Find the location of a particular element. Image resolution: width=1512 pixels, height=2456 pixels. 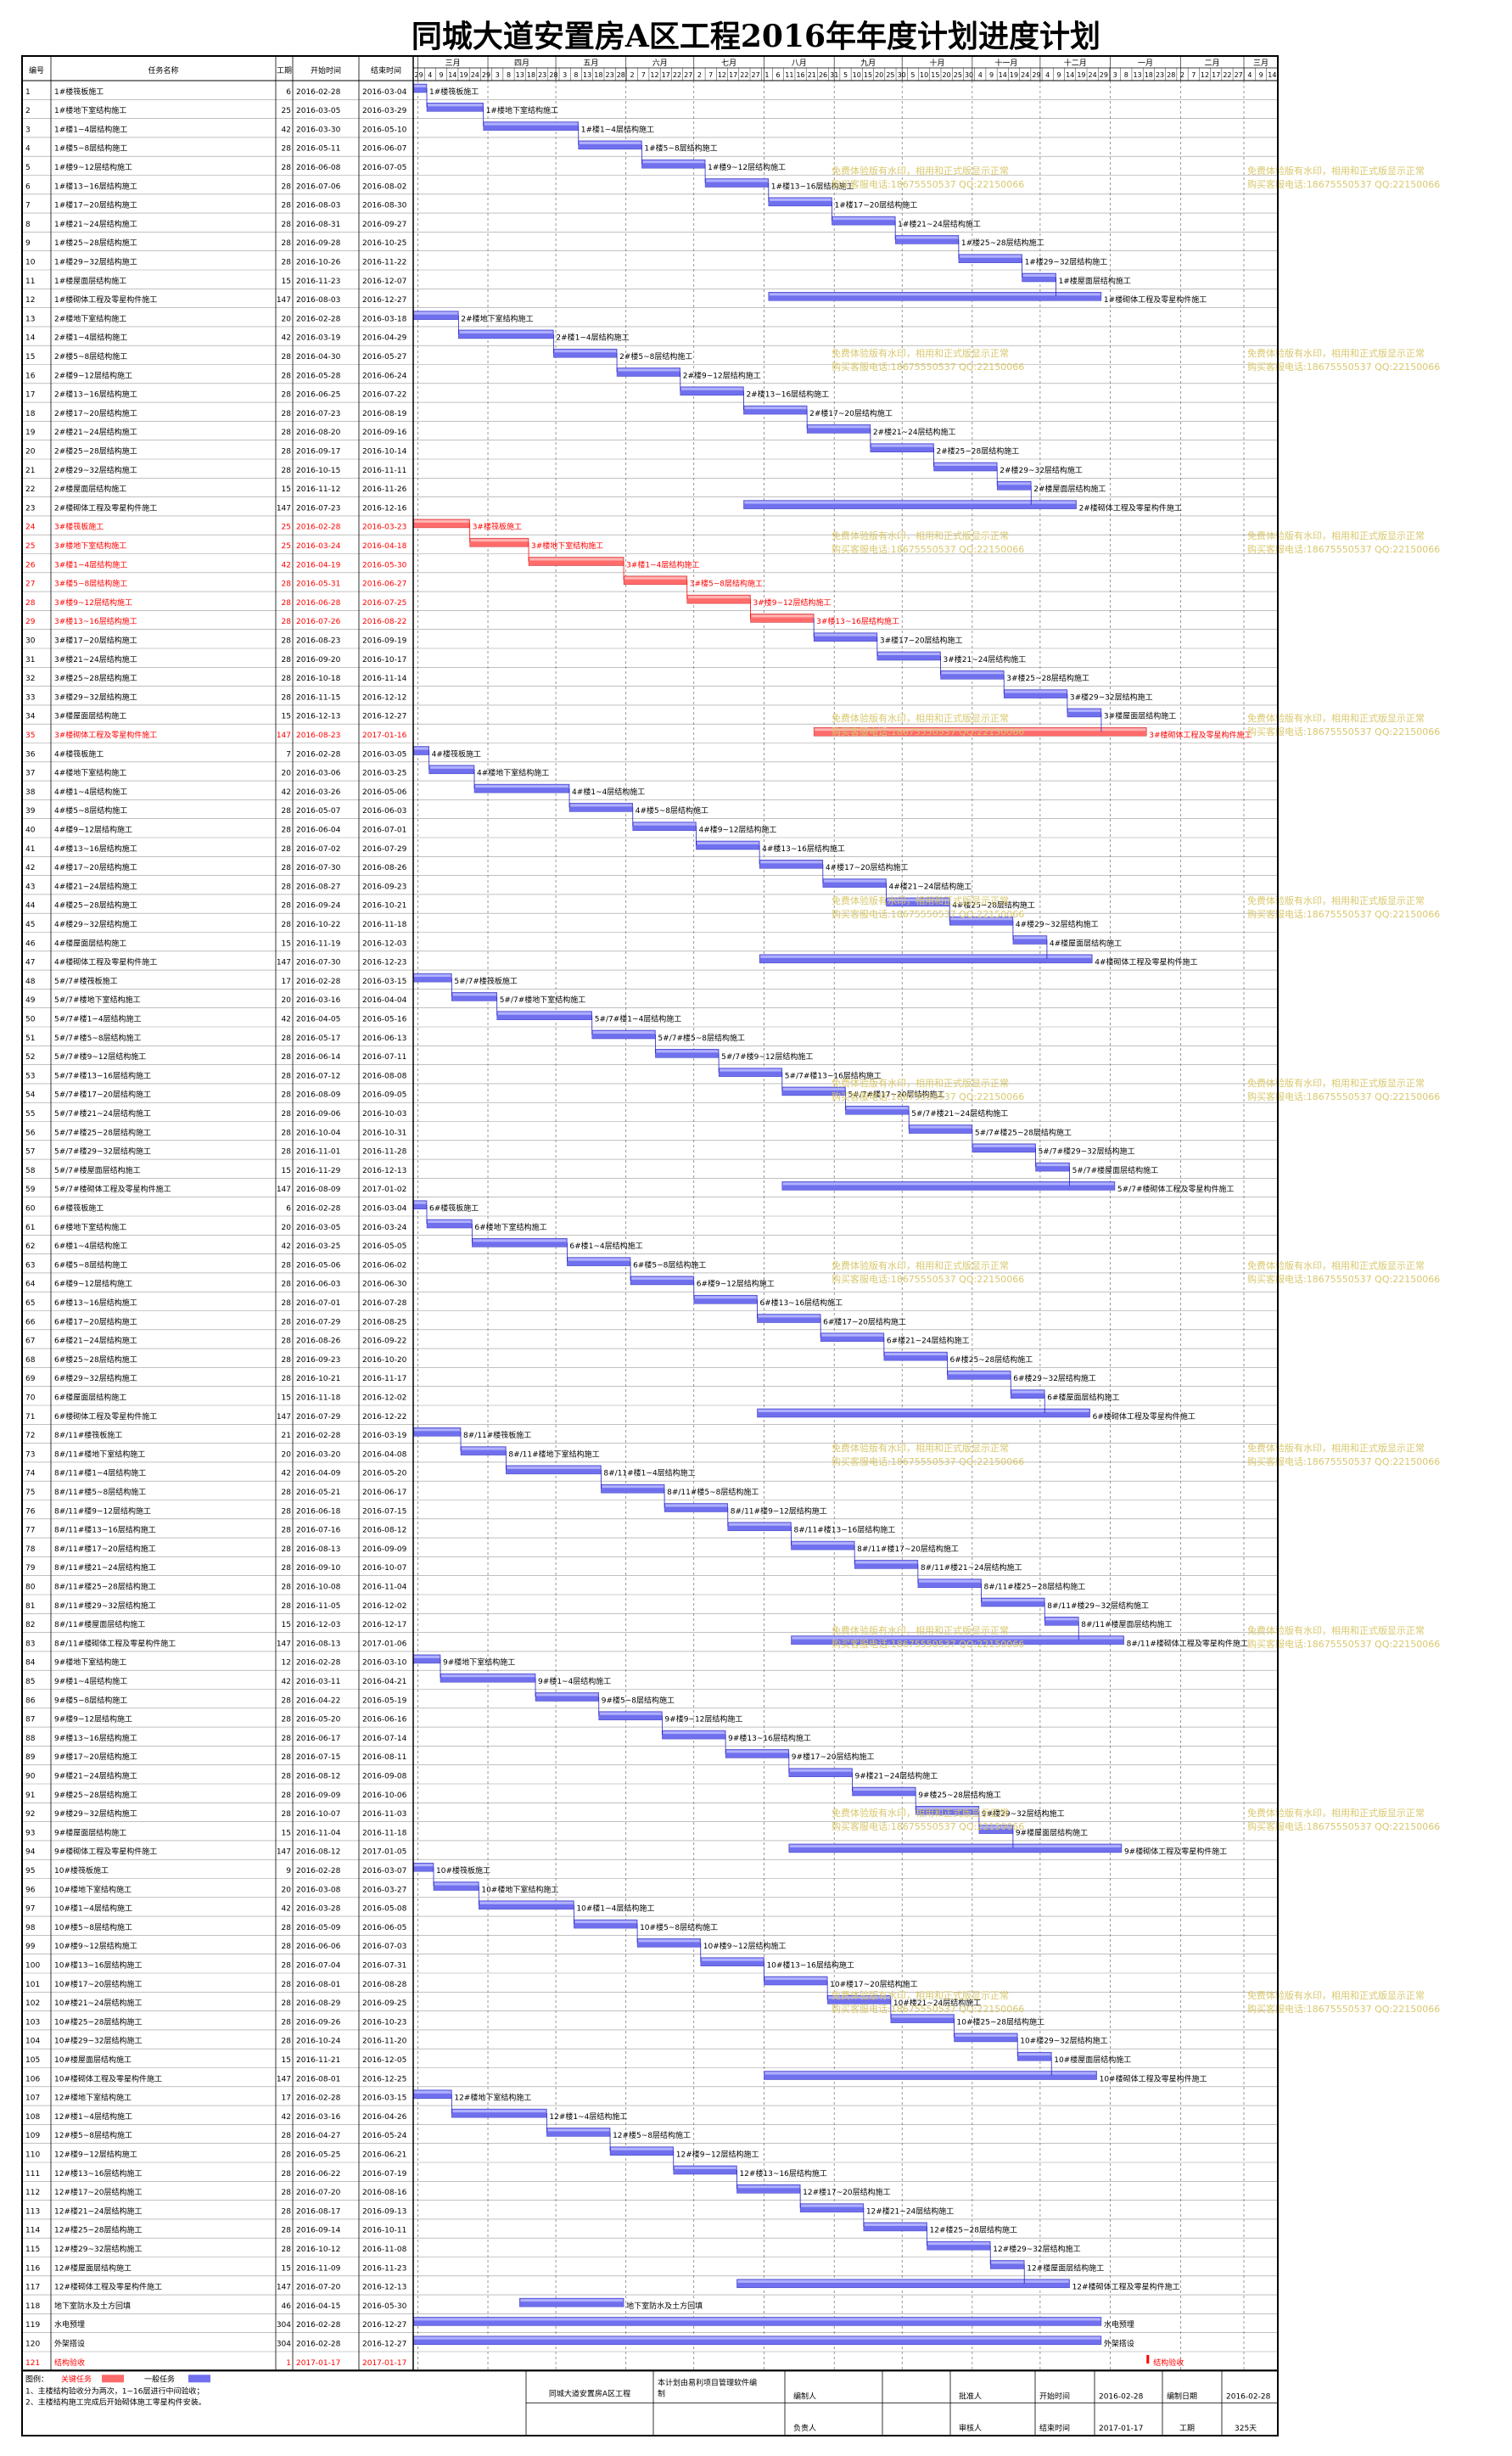

task-name: 12#楼21~24层结构施工 is located at coordinates (98, 2211).